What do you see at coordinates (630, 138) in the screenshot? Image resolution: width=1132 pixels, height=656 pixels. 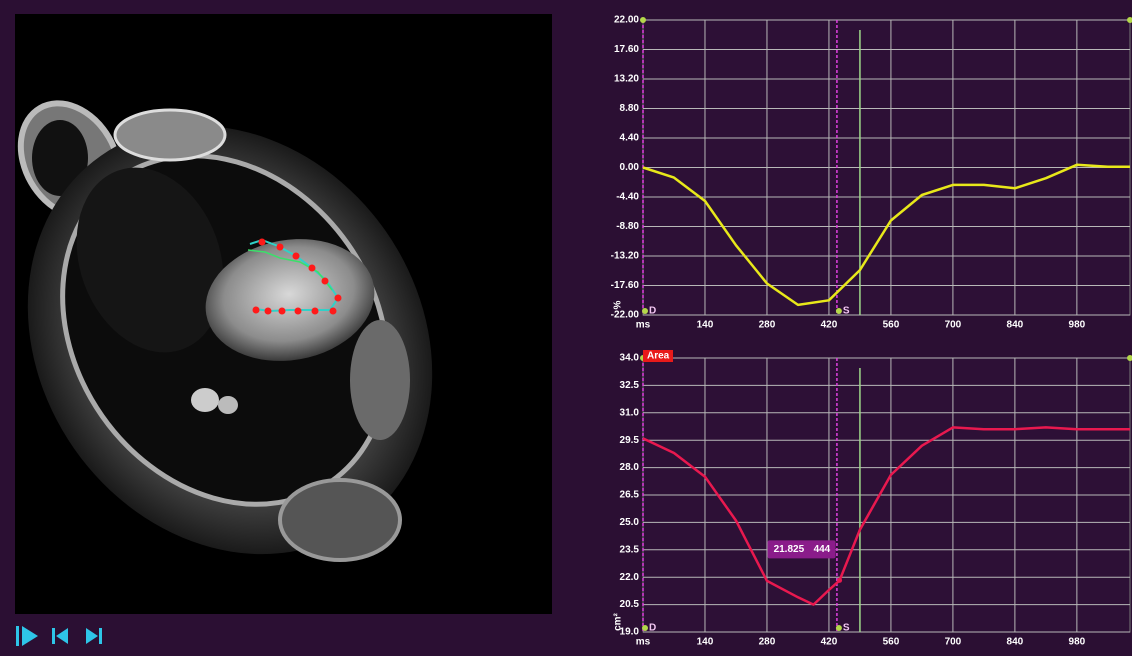 I see `y-tick-label: 4.40` at bounding box center [630, 138].